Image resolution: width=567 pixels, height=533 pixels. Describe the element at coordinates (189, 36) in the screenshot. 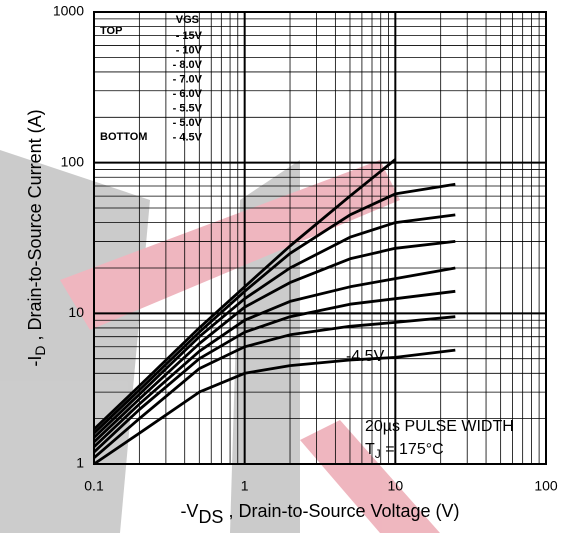

I see `legend-label: - 15V` at that location.